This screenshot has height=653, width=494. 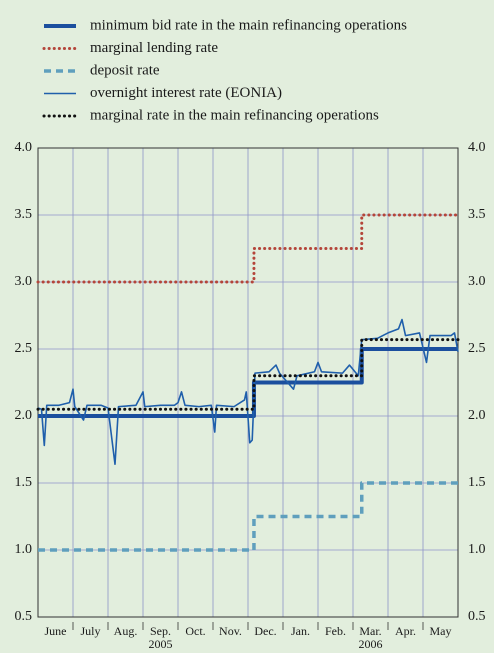 I want to click on y2-tick-label: 0.5, so click(x=477, y=616).